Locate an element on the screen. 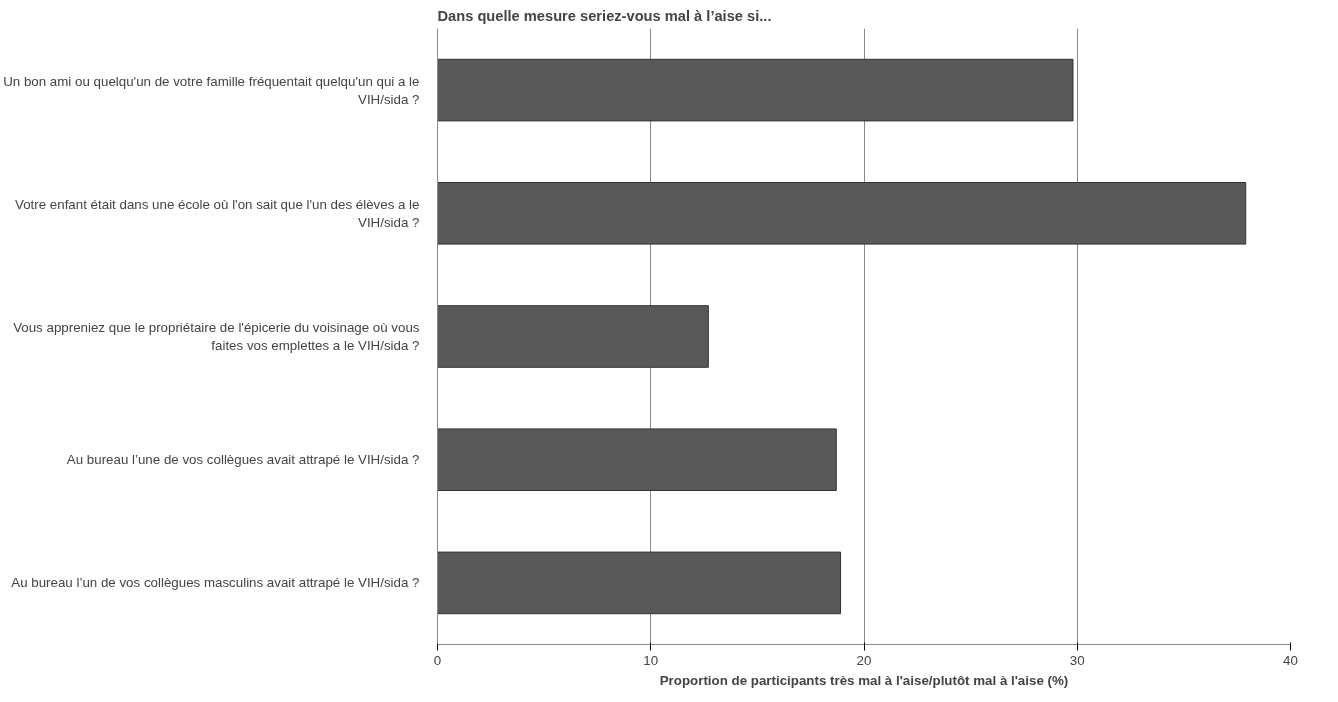 This screenshot has height=702, width=1338. x-tick-label: 0 is located at coordinates (437, 660).